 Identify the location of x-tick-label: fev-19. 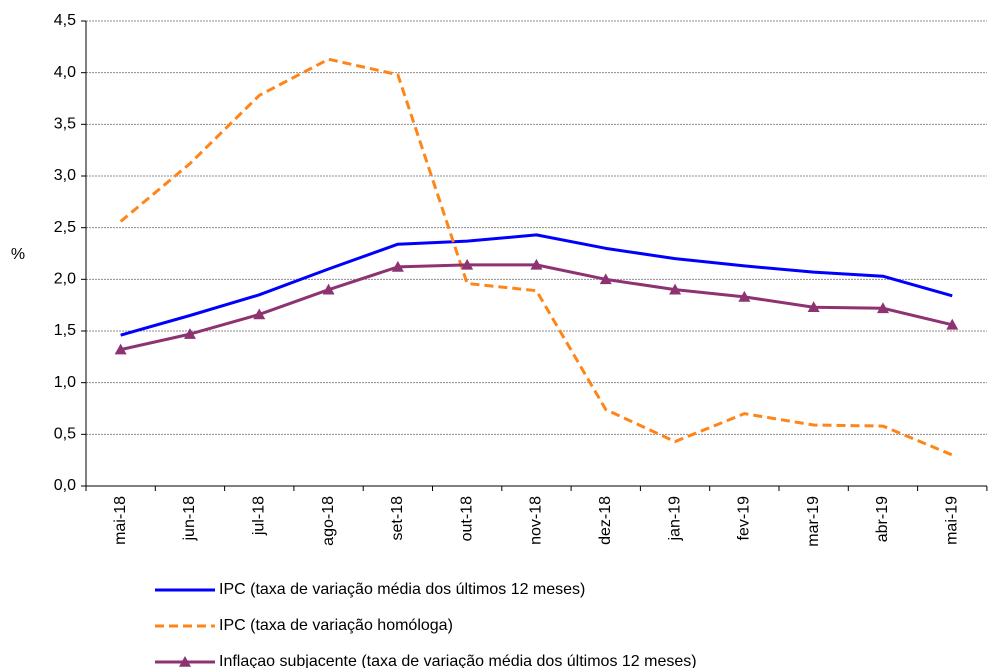
(744, 518).